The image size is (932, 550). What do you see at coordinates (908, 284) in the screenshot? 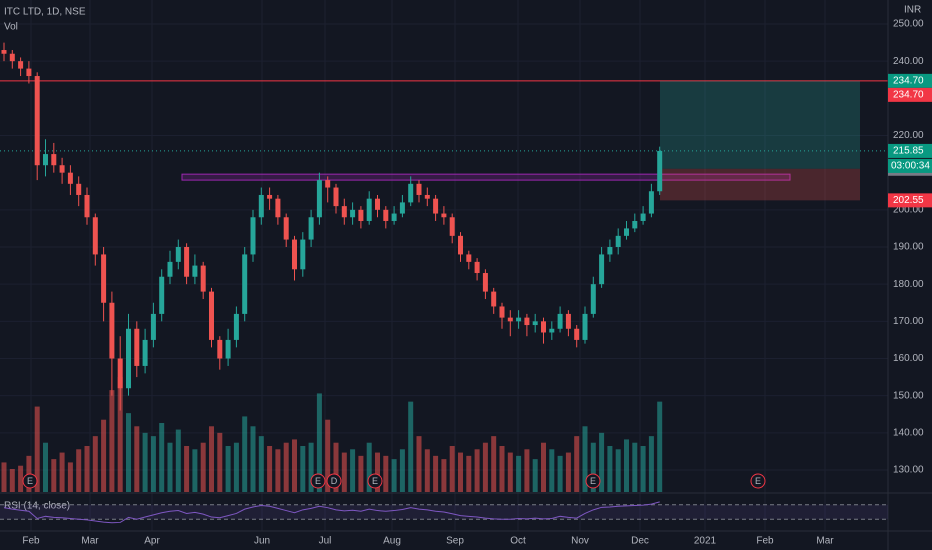
I see `y-tick-label: 180.00` at bounding box center [908, 284].